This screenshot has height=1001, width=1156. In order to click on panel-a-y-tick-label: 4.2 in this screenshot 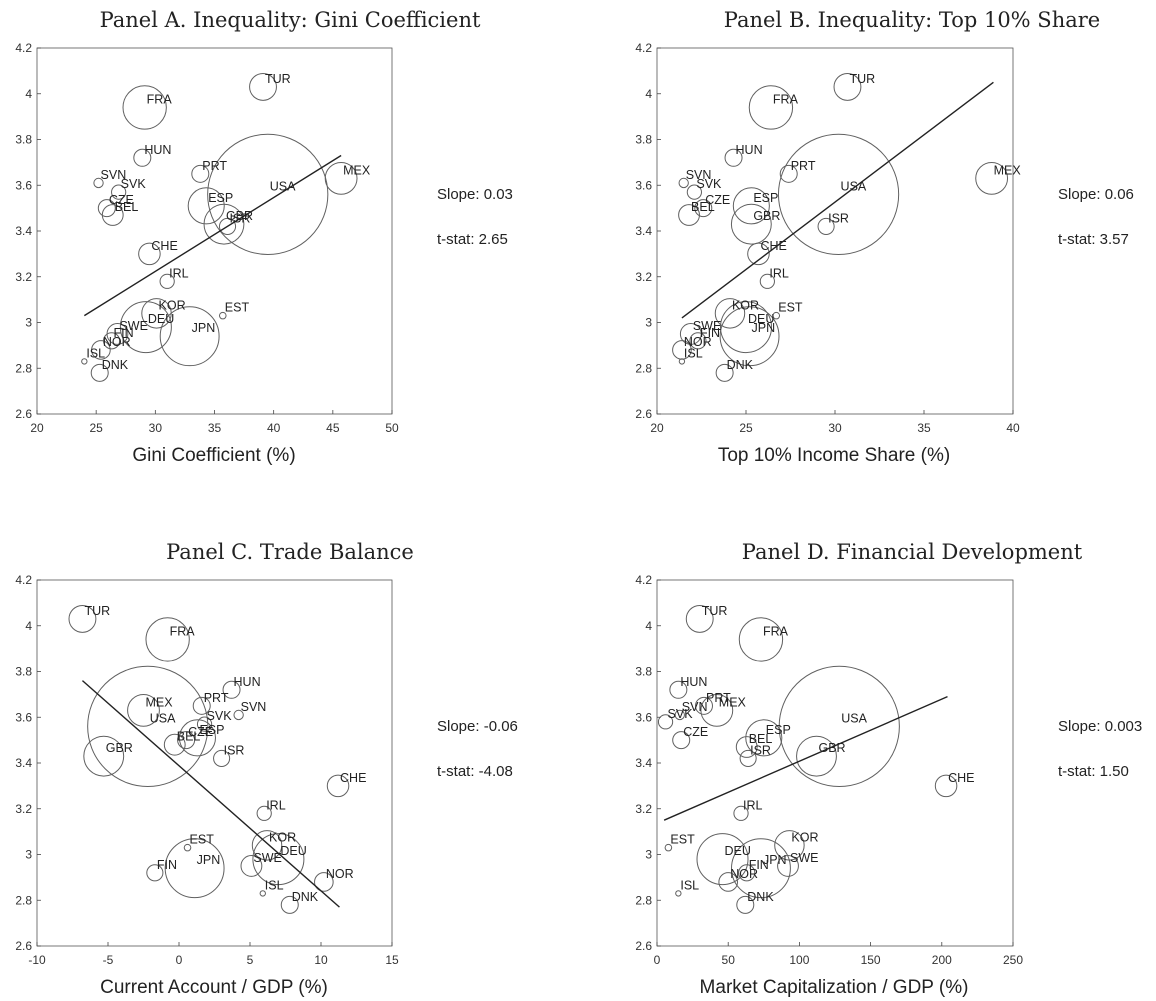, I will do `click(23, 48)`.